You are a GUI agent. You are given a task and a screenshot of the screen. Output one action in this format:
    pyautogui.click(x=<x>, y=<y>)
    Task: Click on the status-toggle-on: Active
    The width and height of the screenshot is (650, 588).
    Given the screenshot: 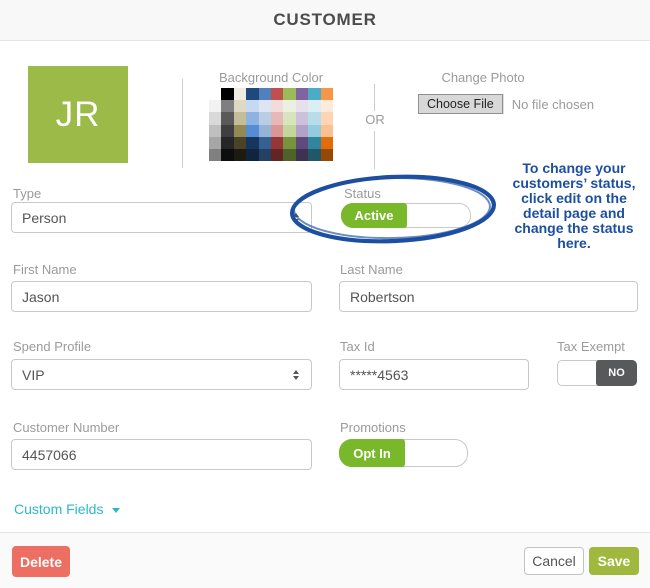 What is the action you would take?
    pyautogui.click(x=374, y=215)
    